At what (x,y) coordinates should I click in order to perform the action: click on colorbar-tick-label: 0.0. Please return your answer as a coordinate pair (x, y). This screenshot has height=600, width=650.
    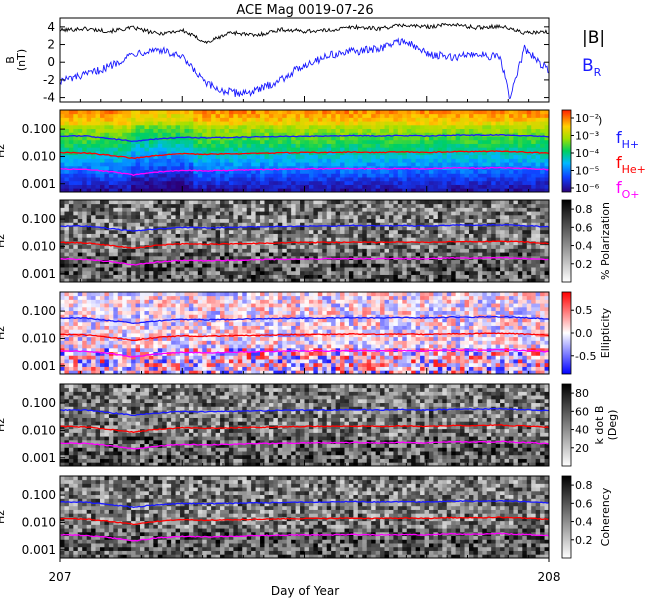
    Looking at the image, I should click on (584, 333).